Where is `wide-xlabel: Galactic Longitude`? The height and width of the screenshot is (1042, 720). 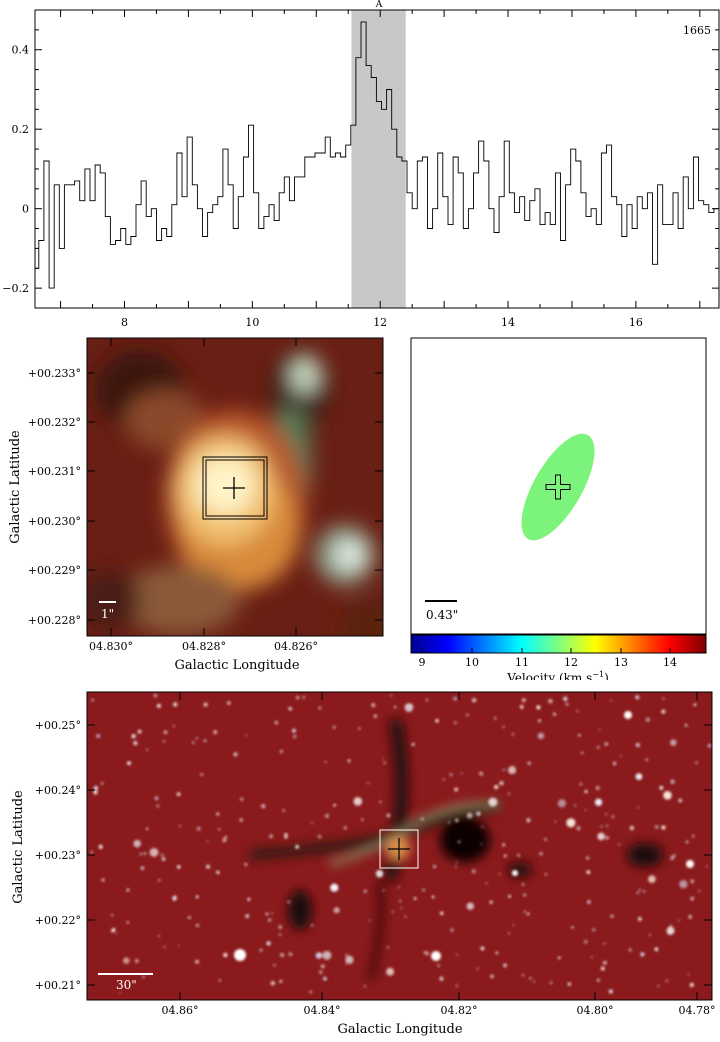
wide-xlabel: Galactic Longitude is located at coordinates (399, 1029).